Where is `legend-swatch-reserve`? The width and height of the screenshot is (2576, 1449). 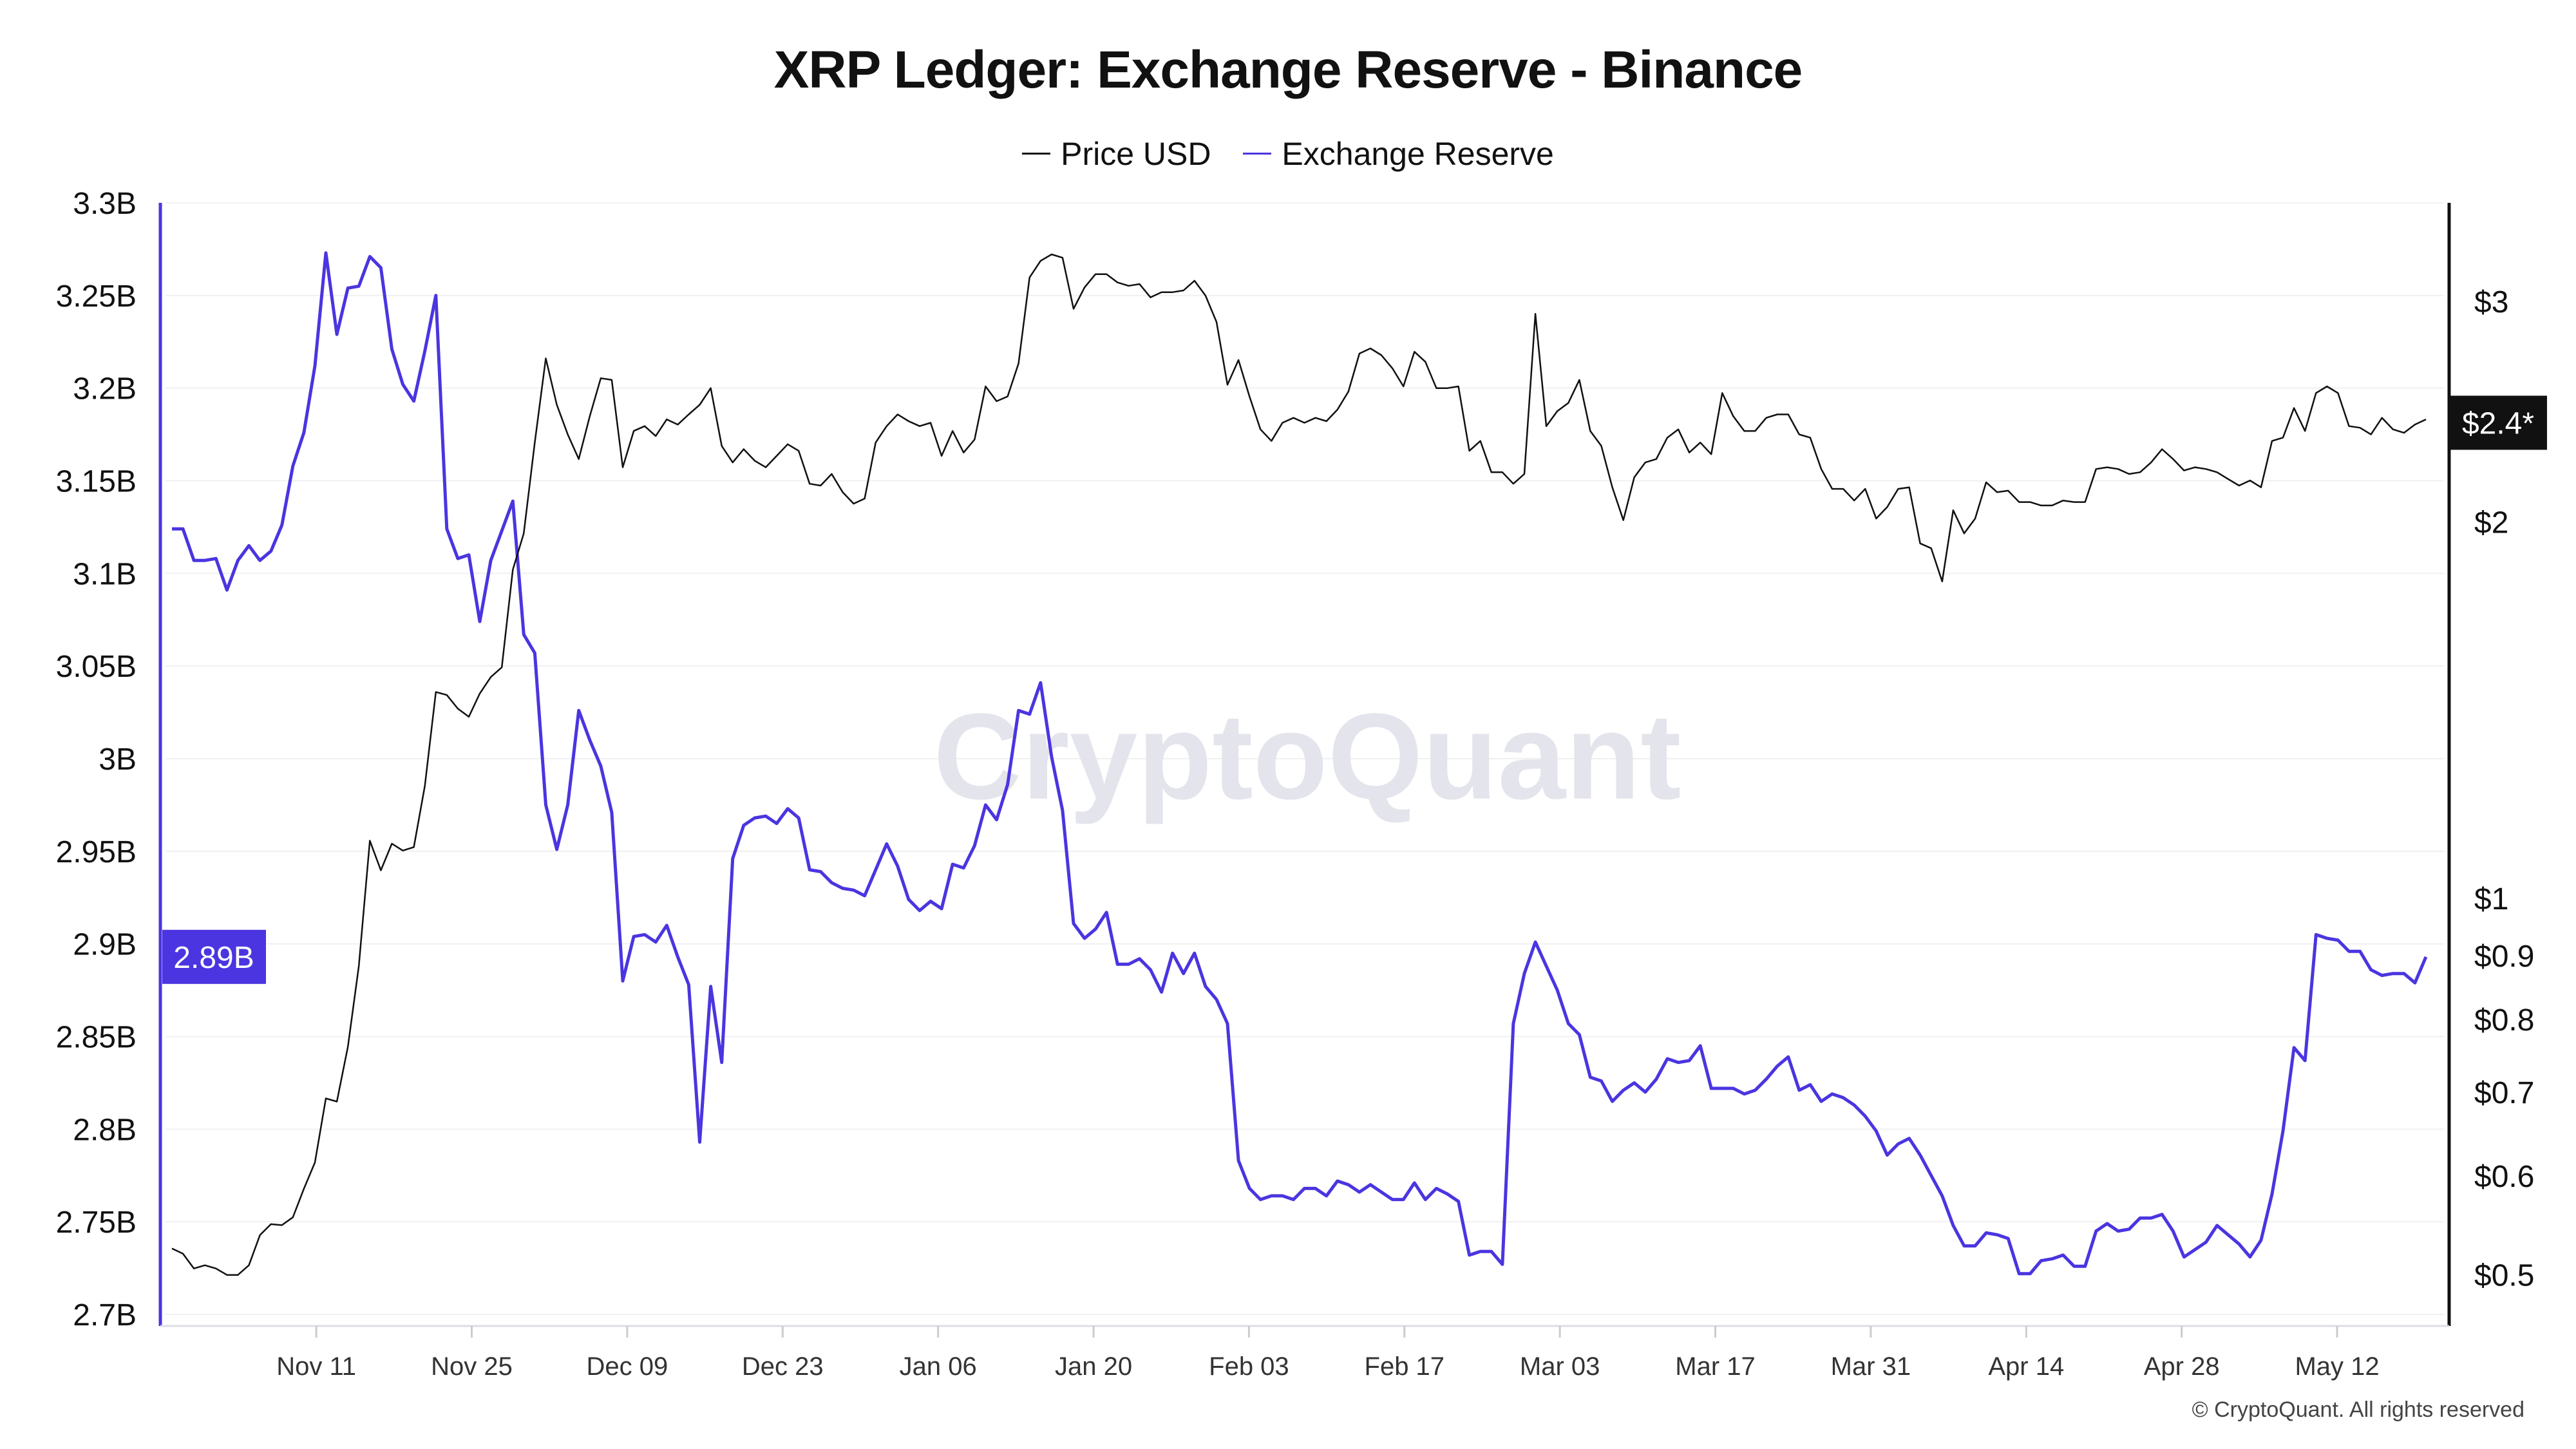
legend-swatch-reserve is located at coordinates (1257, 154).